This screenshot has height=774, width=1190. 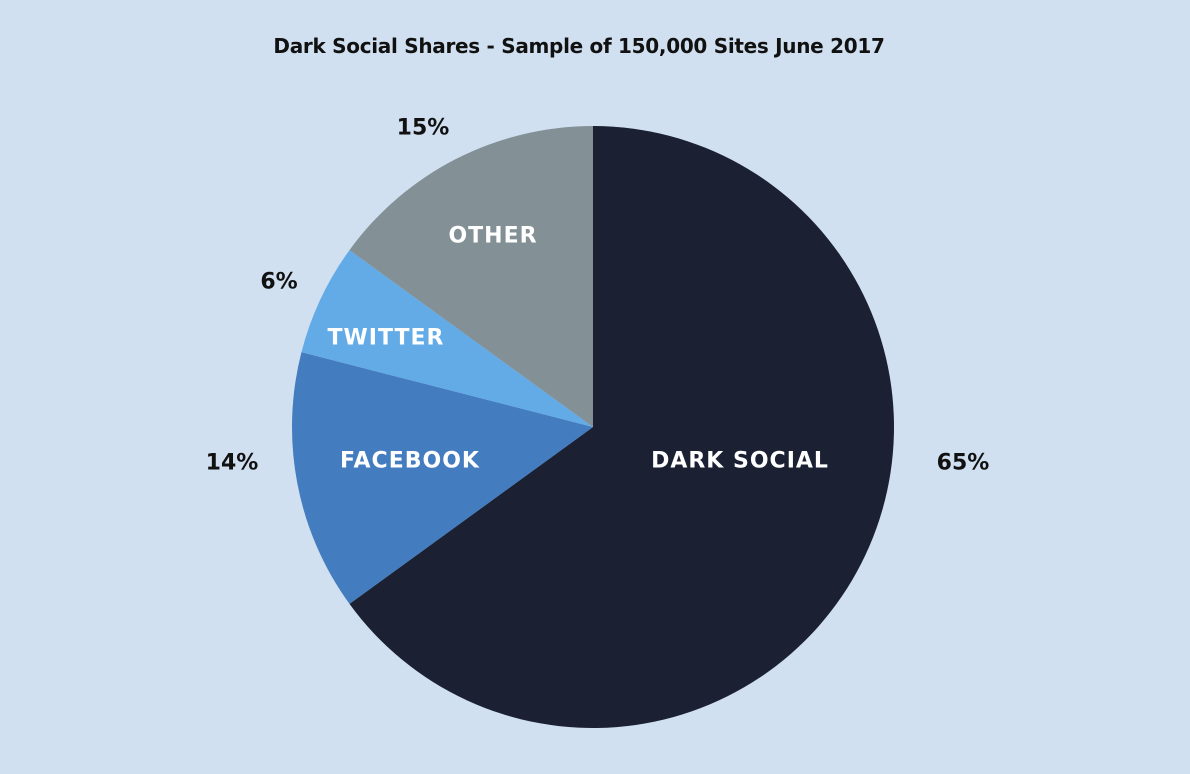 What do you see at coordinates (232, 463) in the screenshot?
I see `pct-label-facebook: 14%` at bounding box center [232, 463].